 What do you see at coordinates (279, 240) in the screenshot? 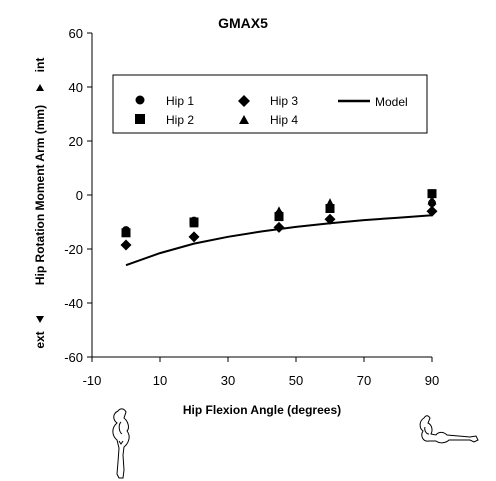
I see `model-curve` at bounding box center [279, 240].